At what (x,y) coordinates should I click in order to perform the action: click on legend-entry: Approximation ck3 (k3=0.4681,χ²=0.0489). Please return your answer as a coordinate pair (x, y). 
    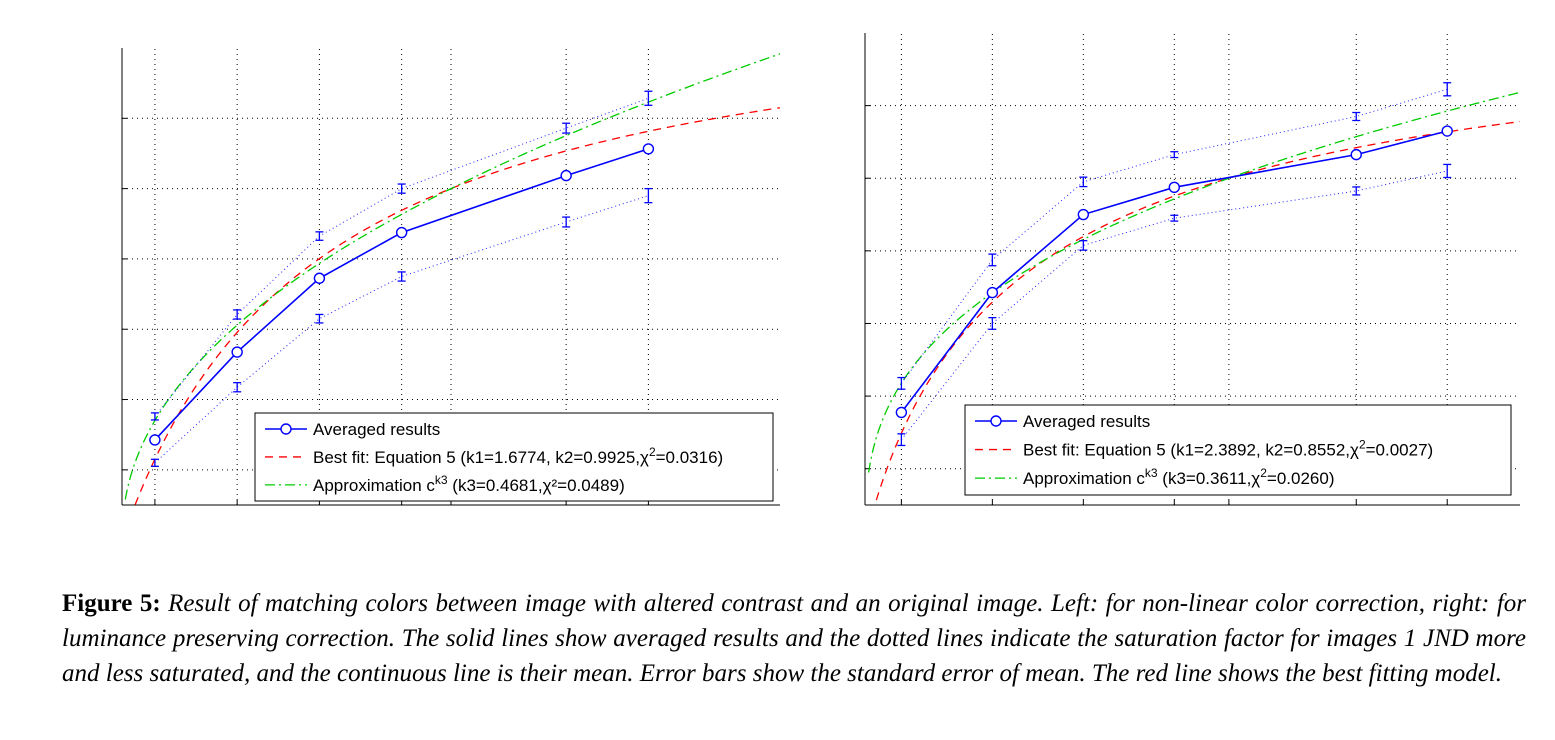
    Looking at the image, I should click on (469, 484).